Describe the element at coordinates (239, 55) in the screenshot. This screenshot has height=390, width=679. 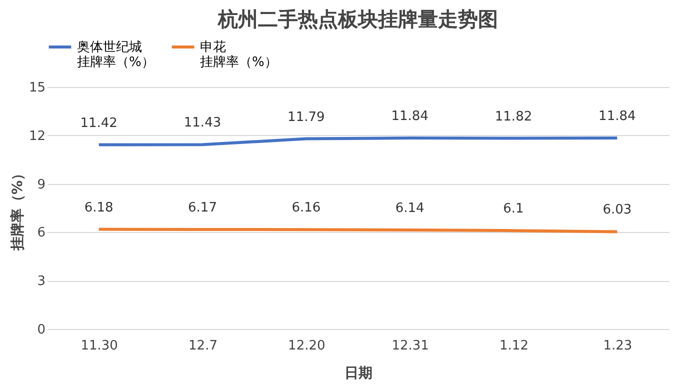
I see `legend-label: 申花挂牌率（%）` at that location.